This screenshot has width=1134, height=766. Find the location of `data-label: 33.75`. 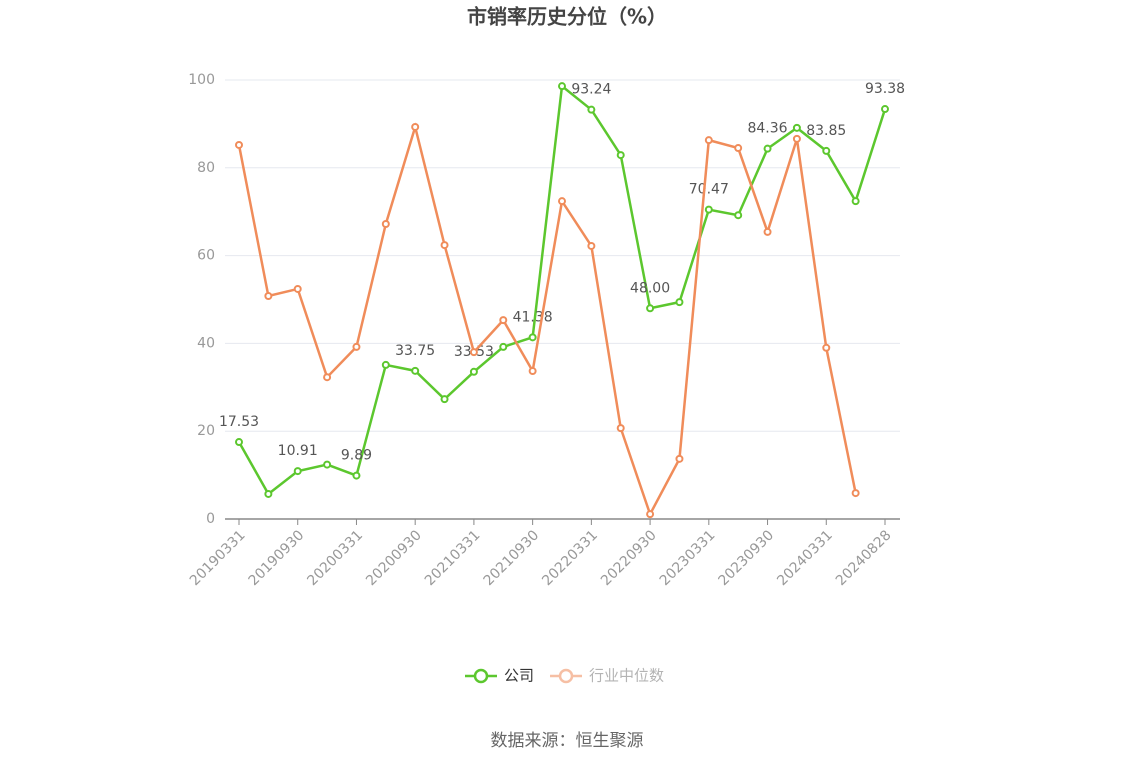

data-label: 33.75 is located at coordinates (415, 351).